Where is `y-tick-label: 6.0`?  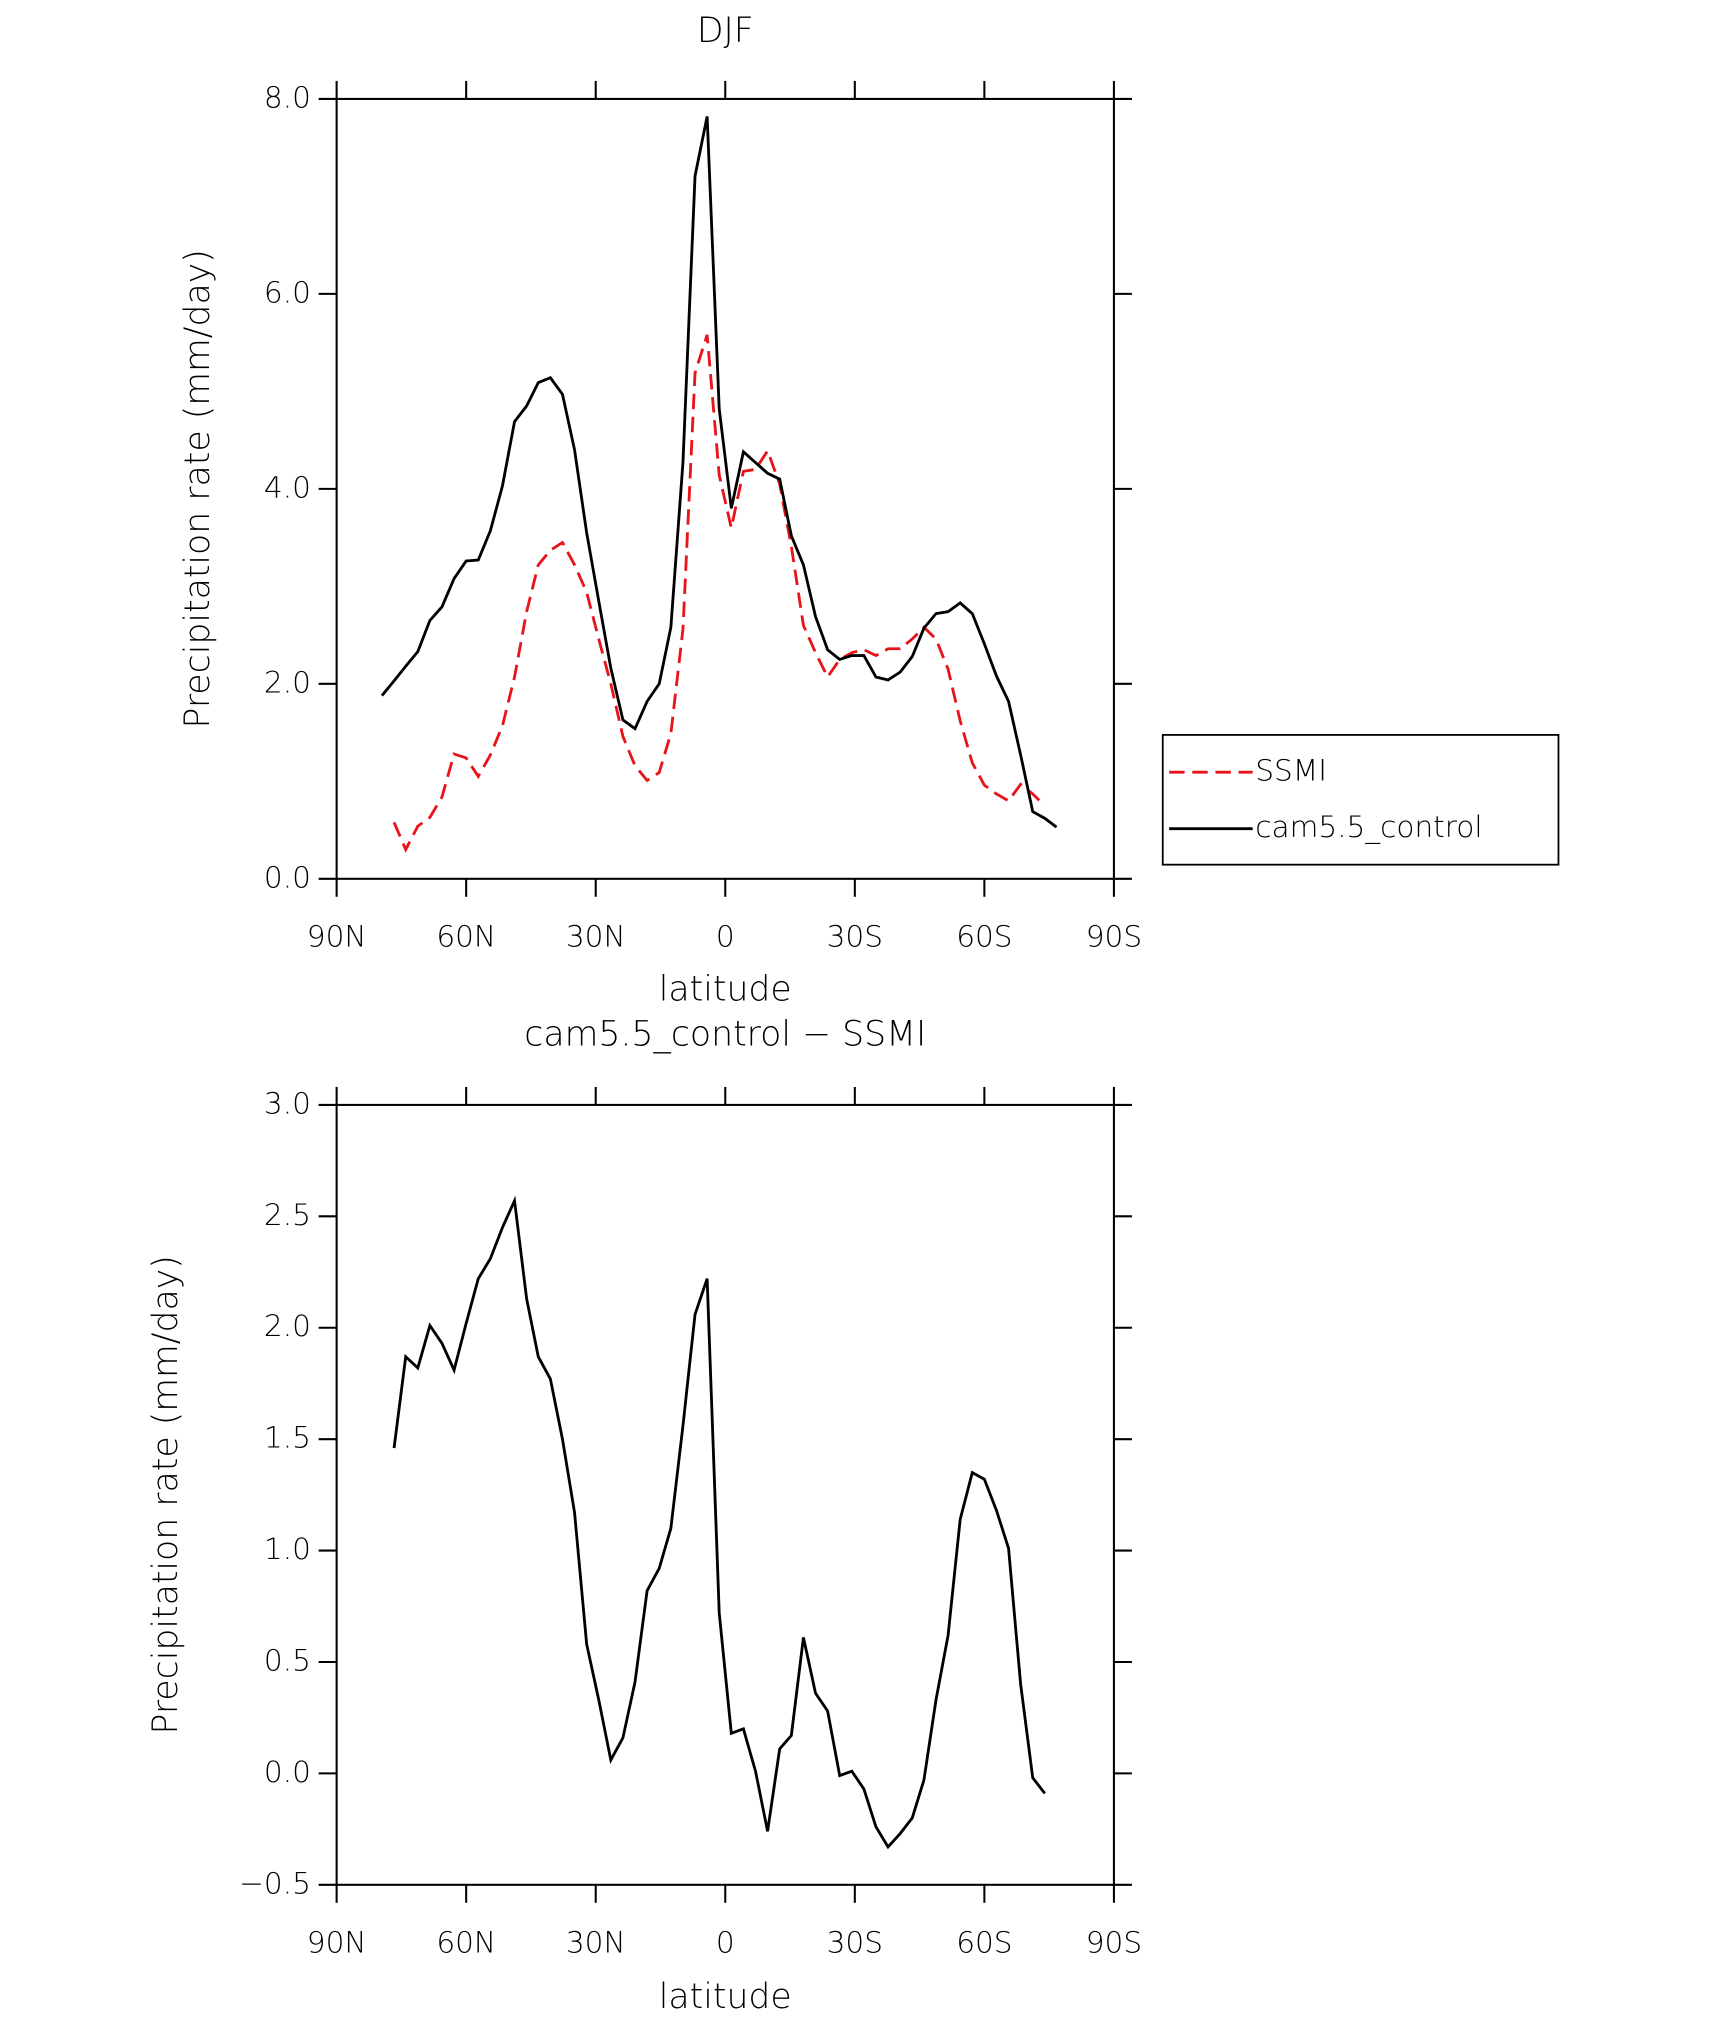
y-tick-label: 6.0 is located at coordinates (287, 292).